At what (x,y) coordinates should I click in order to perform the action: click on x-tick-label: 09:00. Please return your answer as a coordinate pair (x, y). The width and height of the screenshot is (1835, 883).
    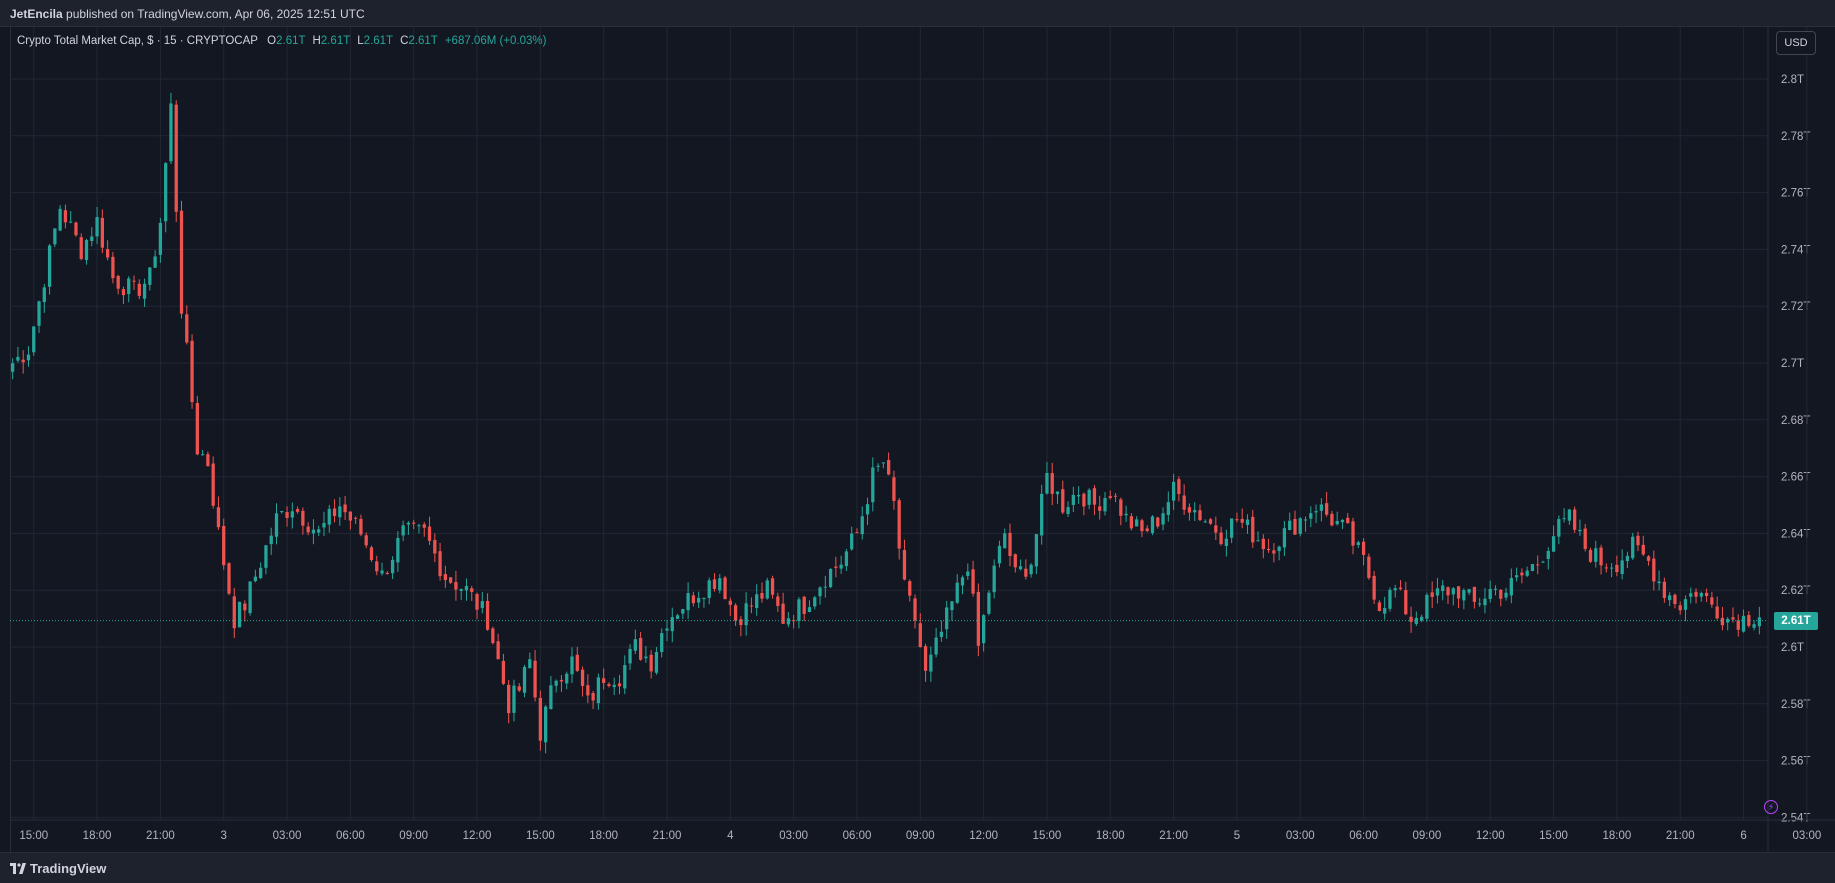
    Looking at the image, I should click on (1427, 836).